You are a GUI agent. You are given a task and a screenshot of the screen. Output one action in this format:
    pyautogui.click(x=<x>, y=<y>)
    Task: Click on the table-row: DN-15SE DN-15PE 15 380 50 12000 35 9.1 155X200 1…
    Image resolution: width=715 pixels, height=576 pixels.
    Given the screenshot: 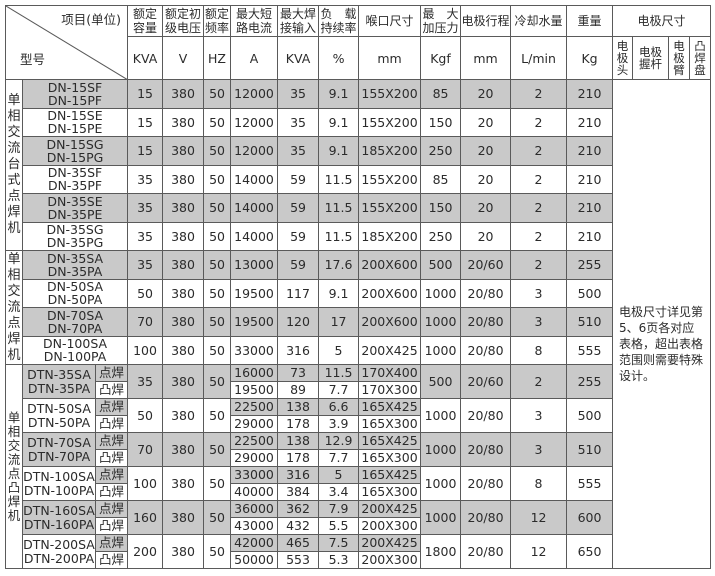 What is the action you would take?
    pyautogui.click(x=358, y=122)
    